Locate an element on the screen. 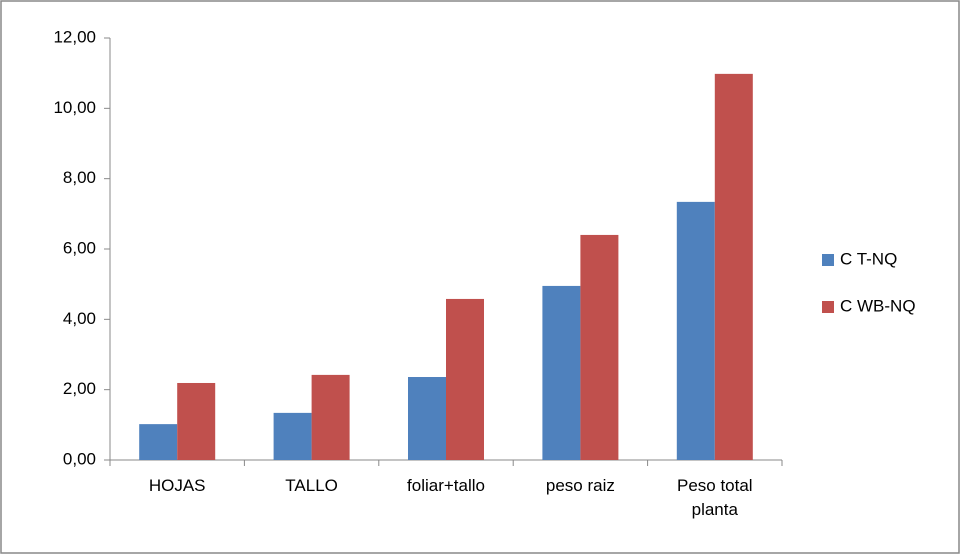 This screenshot has width=961, height=555. y-tick-label: 4,00 is located at coordinates (79, 318).